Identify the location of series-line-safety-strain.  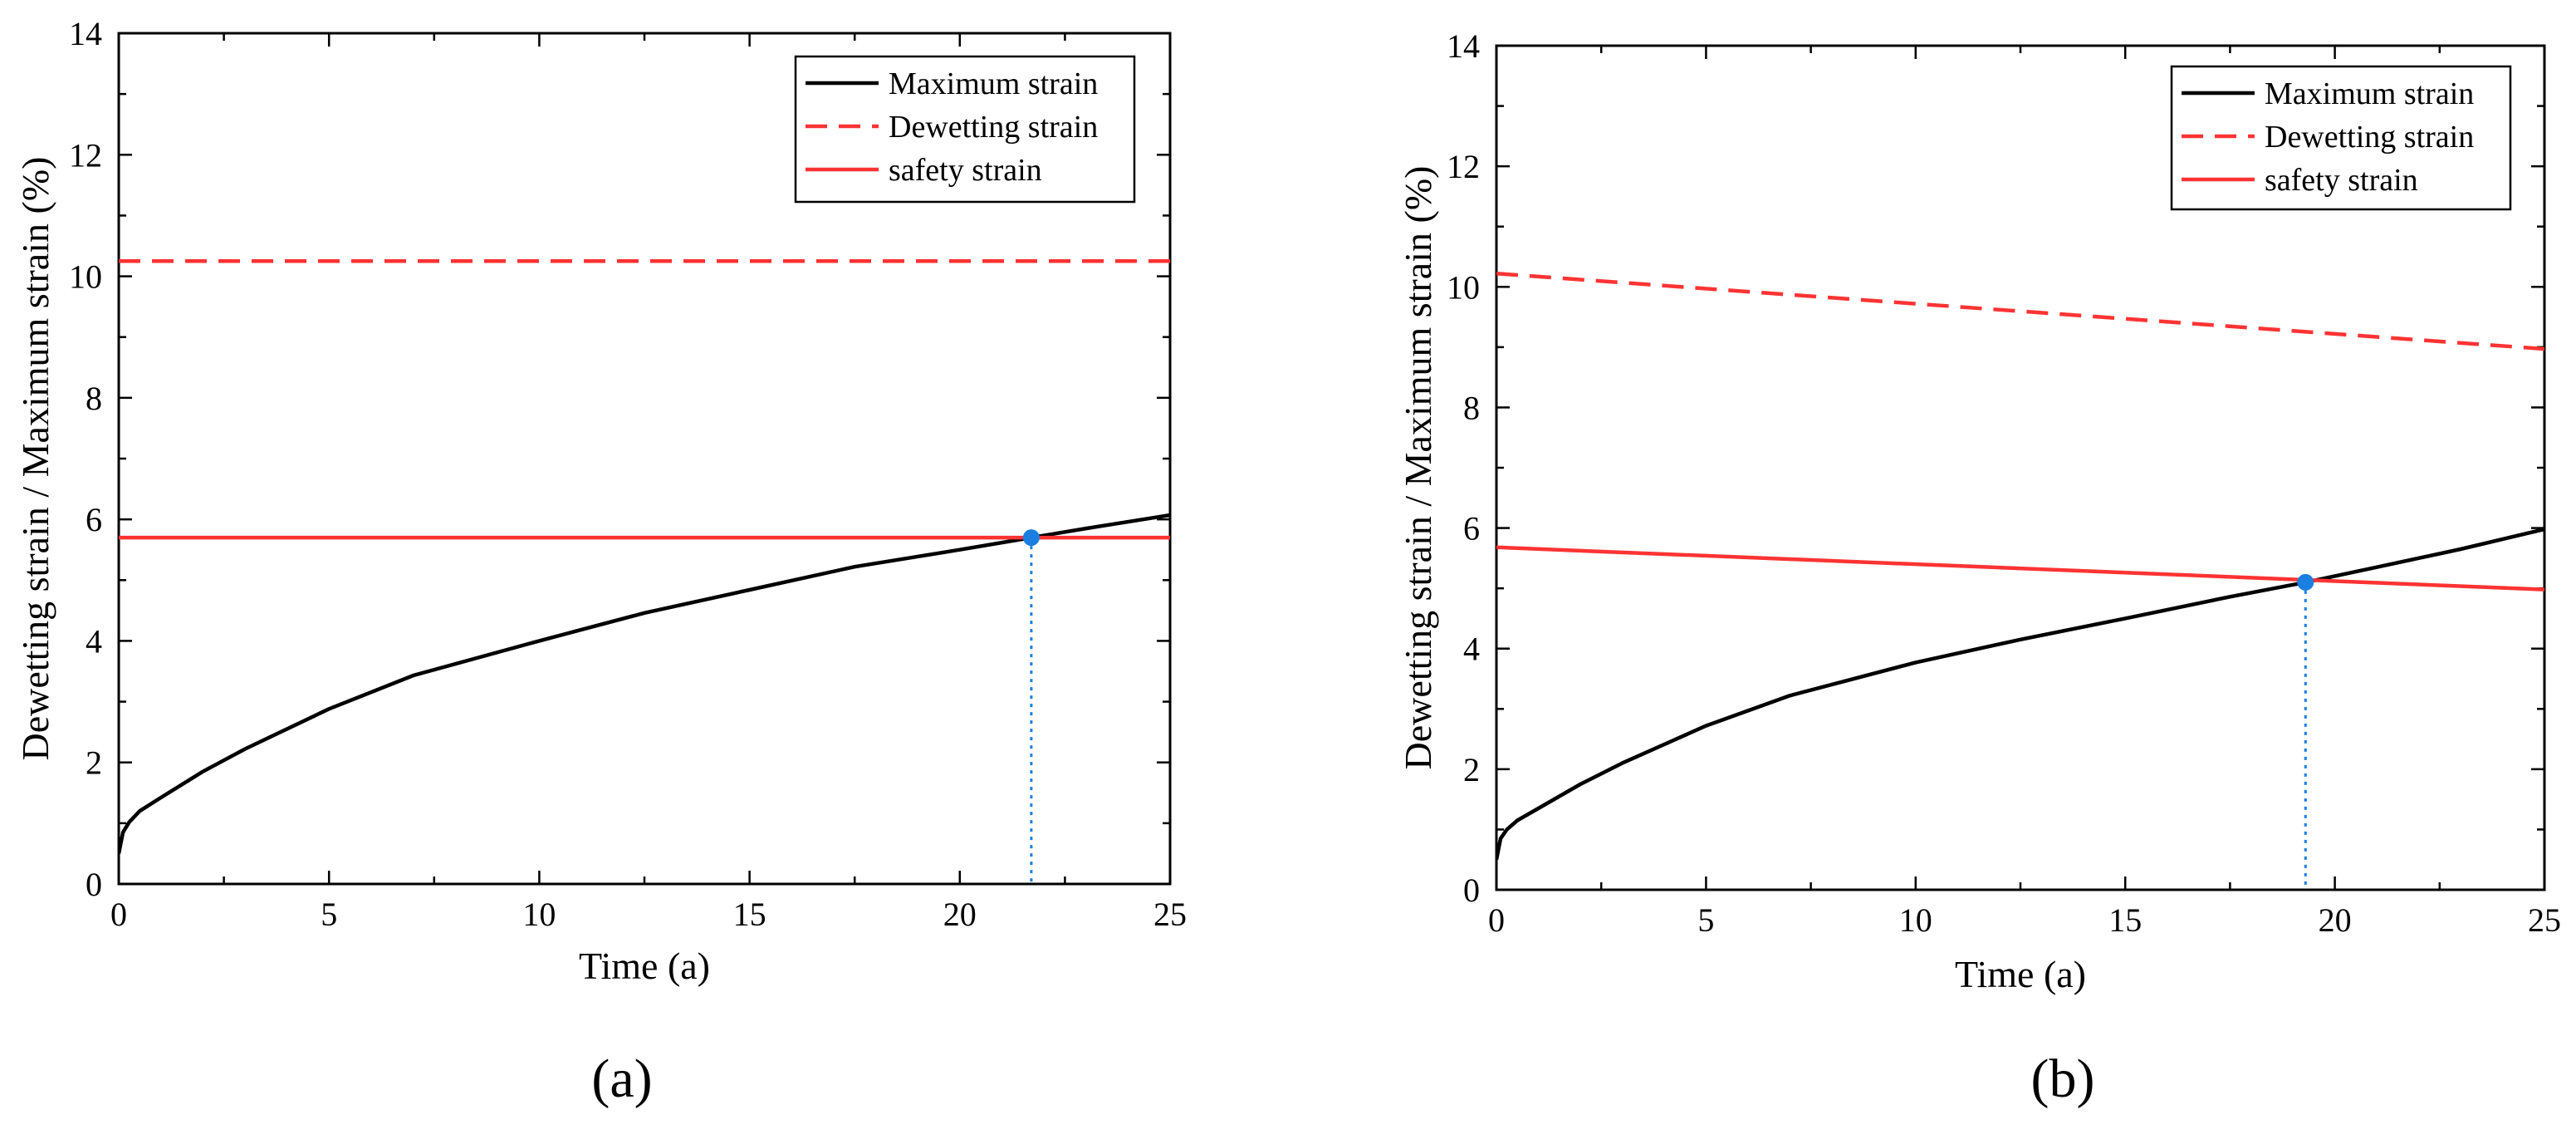
(2020, 568).